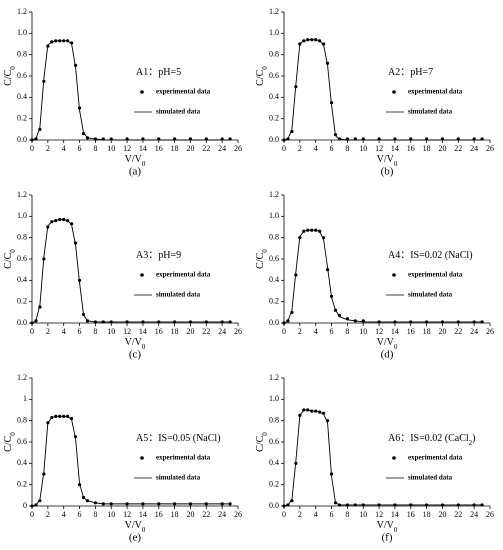  What do you see at coordinates (473, 438) in the screenshot?
I see `text-part: )` at bounding box center [473, 438].